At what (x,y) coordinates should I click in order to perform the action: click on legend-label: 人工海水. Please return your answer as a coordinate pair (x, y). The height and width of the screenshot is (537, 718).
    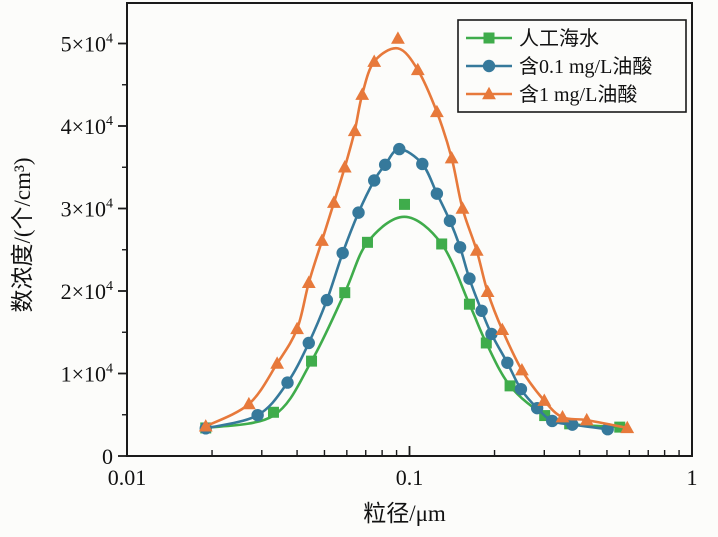
    Looking at the image, I should click on (559, 38).